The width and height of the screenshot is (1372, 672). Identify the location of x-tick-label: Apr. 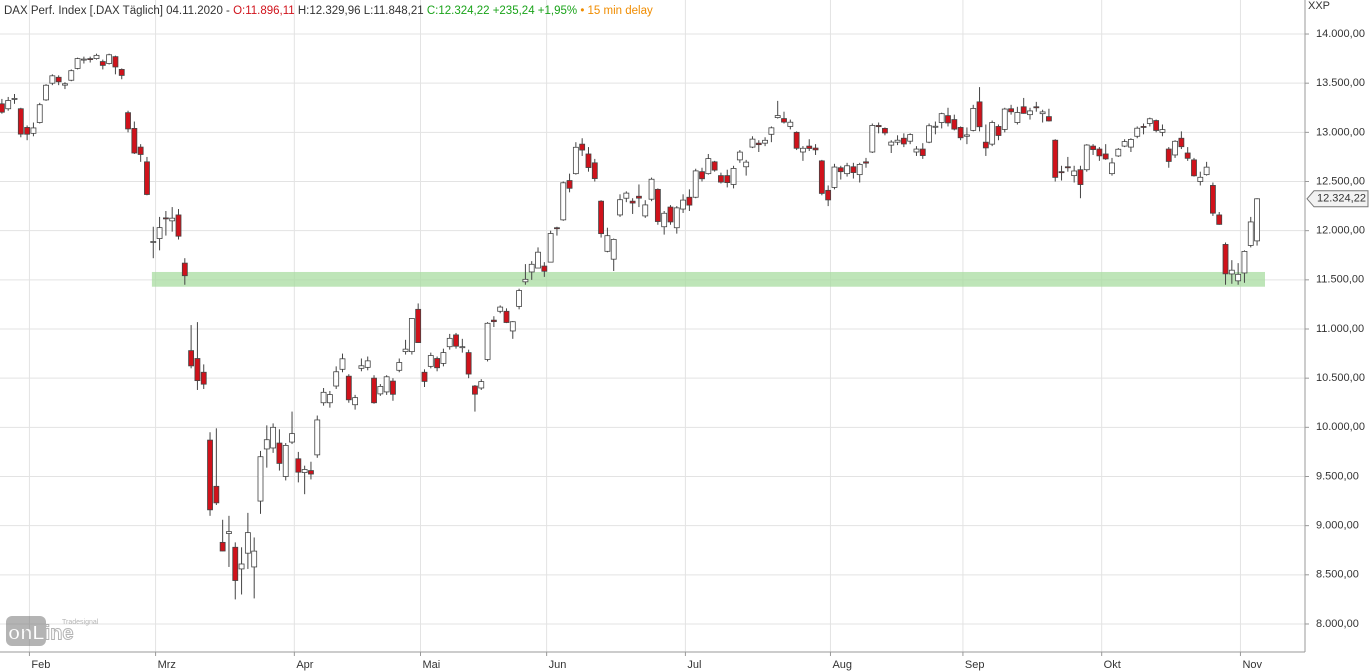
(304, 665).